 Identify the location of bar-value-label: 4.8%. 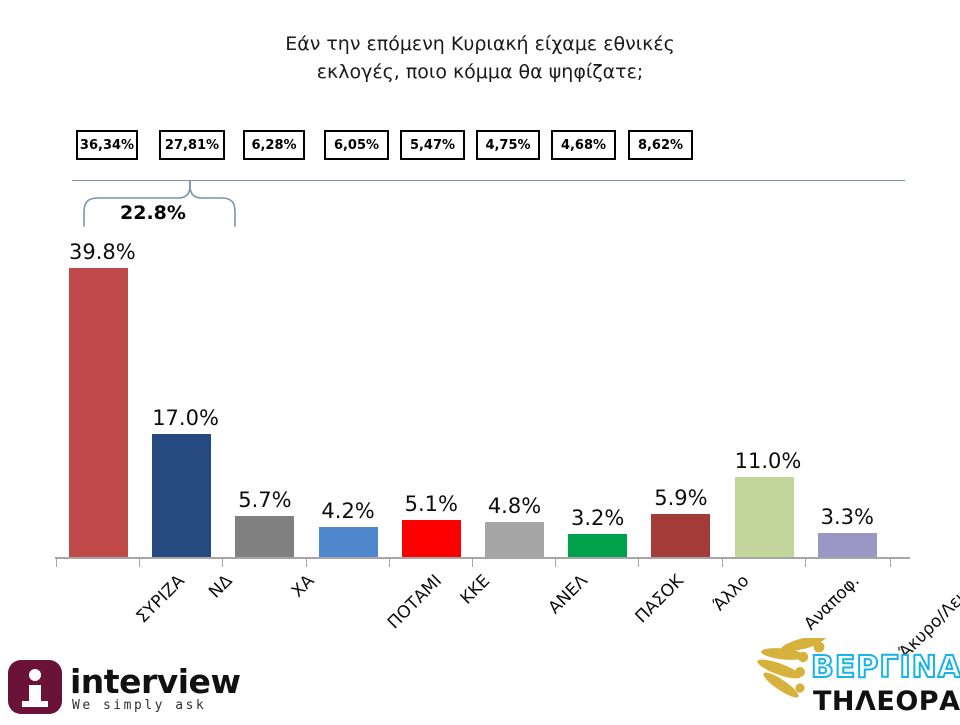
(514, 506).